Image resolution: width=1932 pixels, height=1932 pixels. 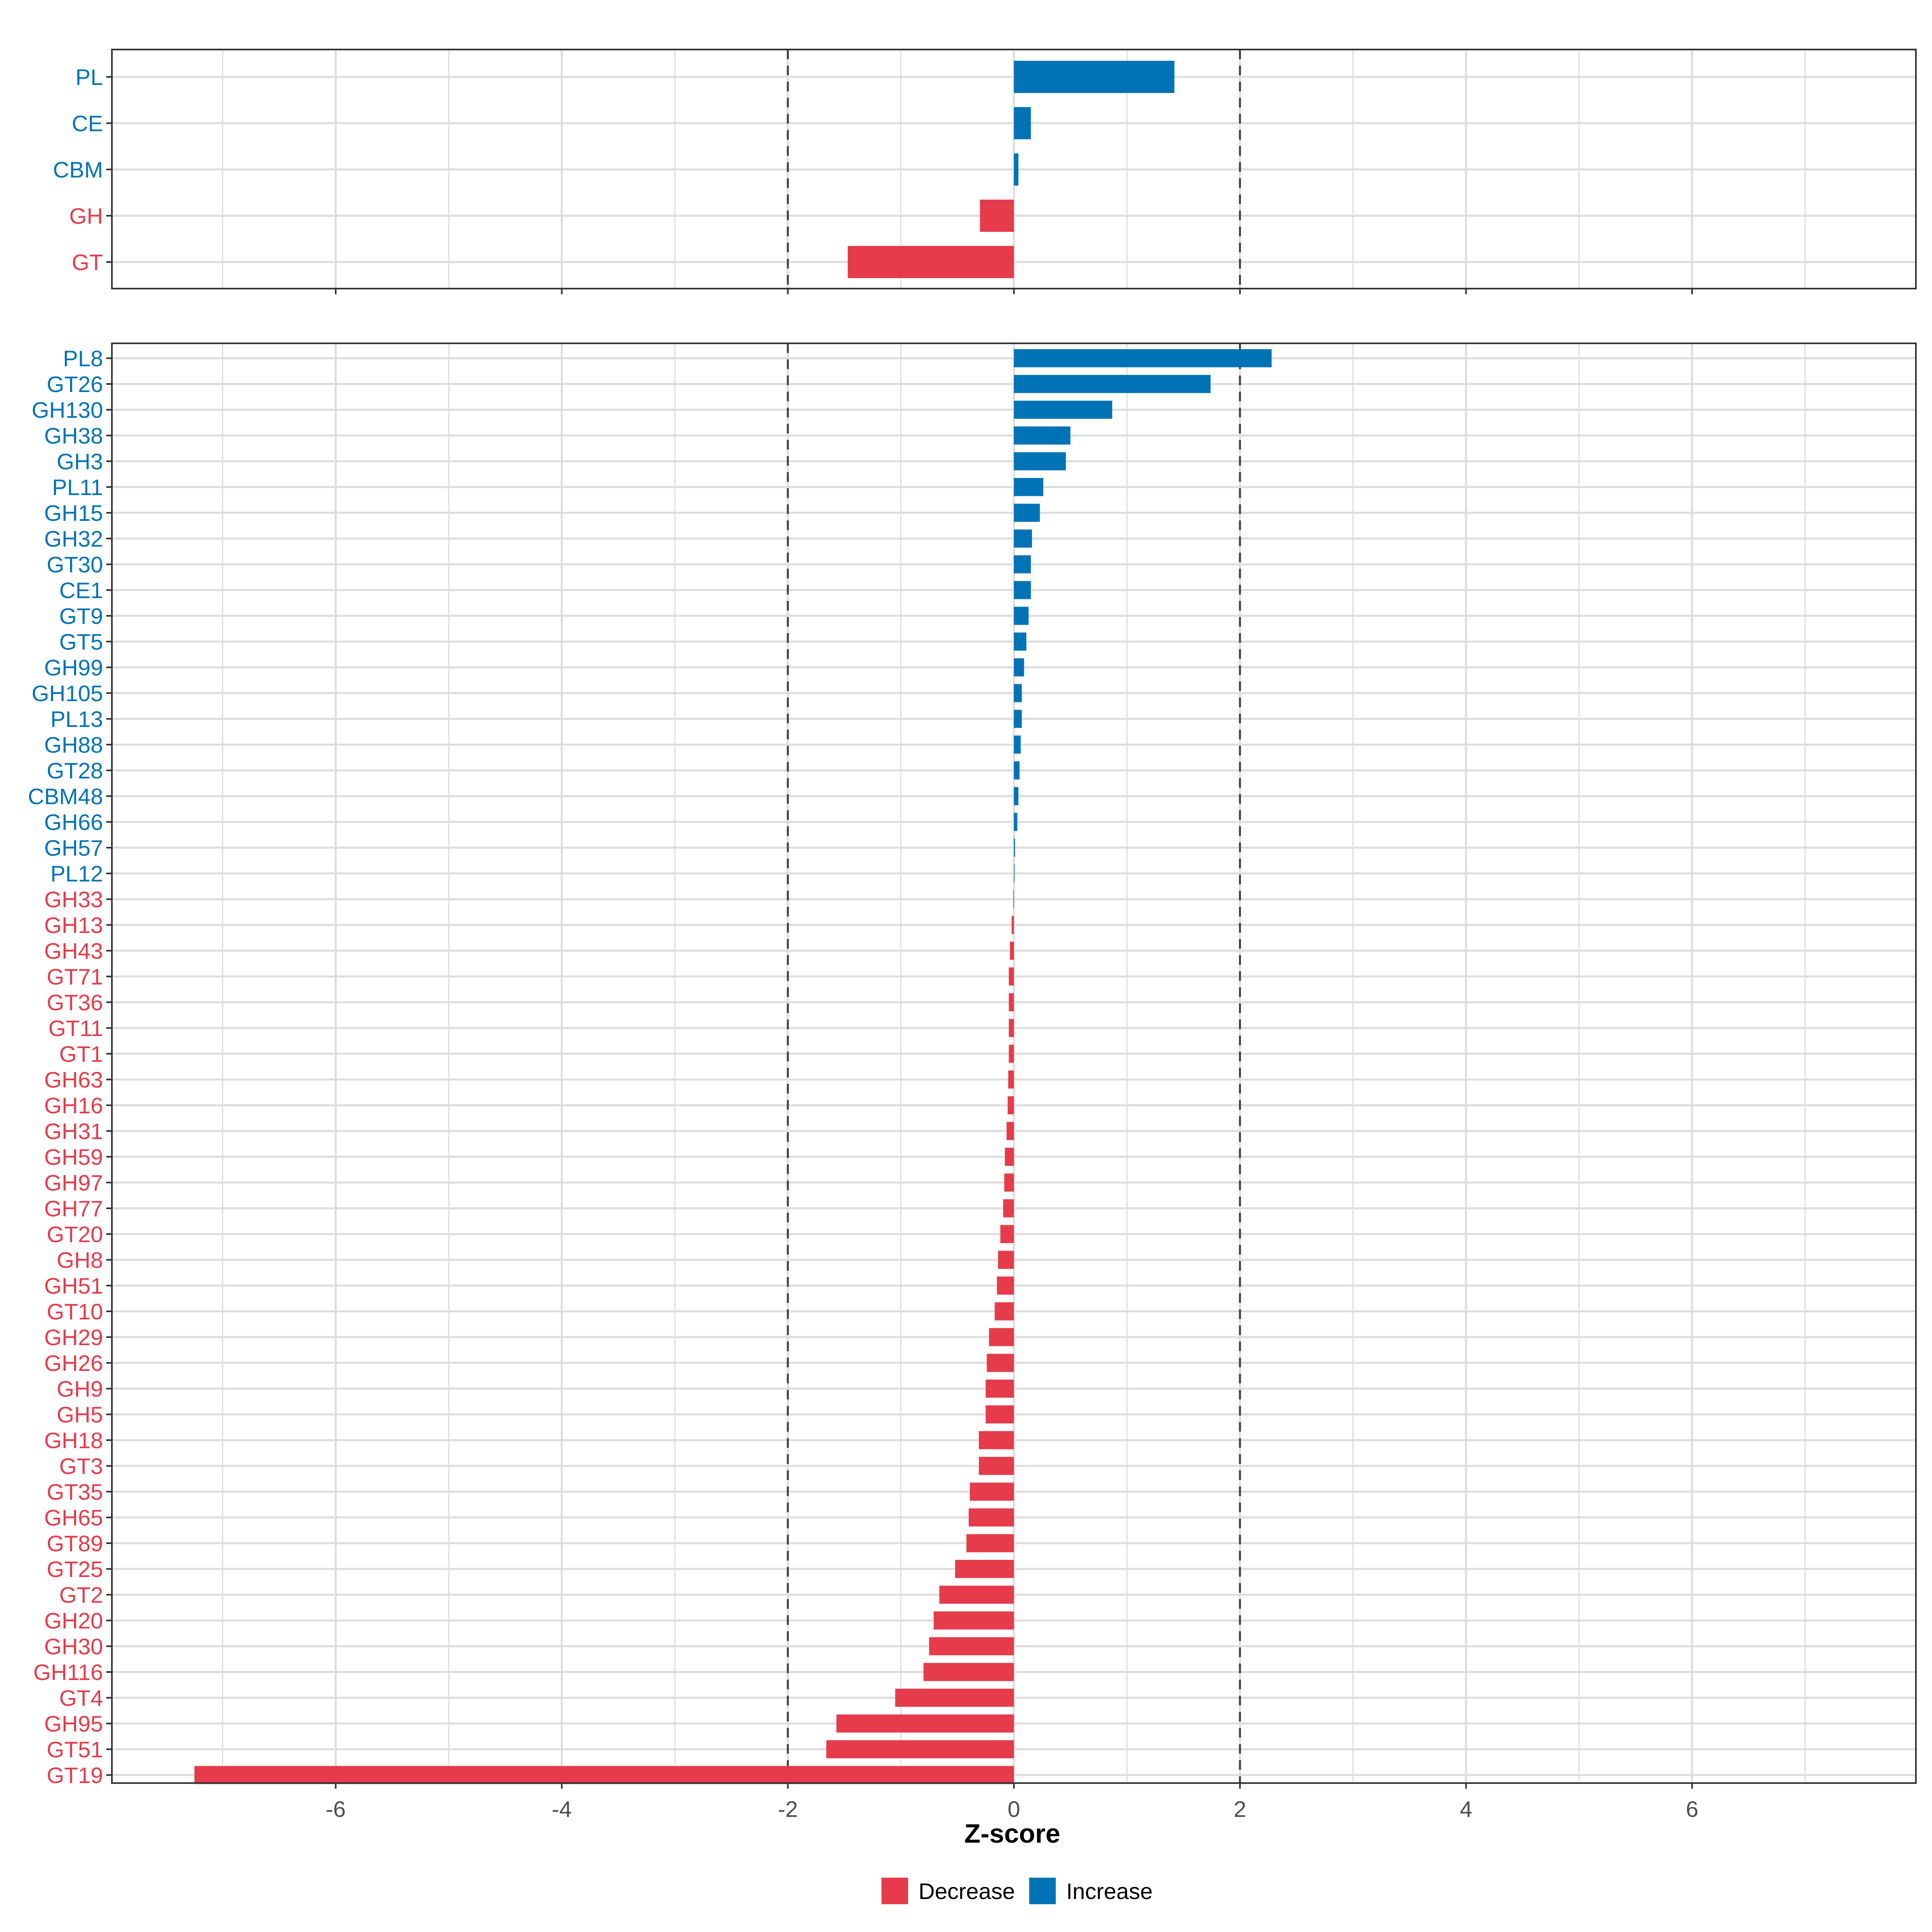 I want to click on x-axis: -6 -4 -2 0 2 4 6, so click(x=1012, y=1809).